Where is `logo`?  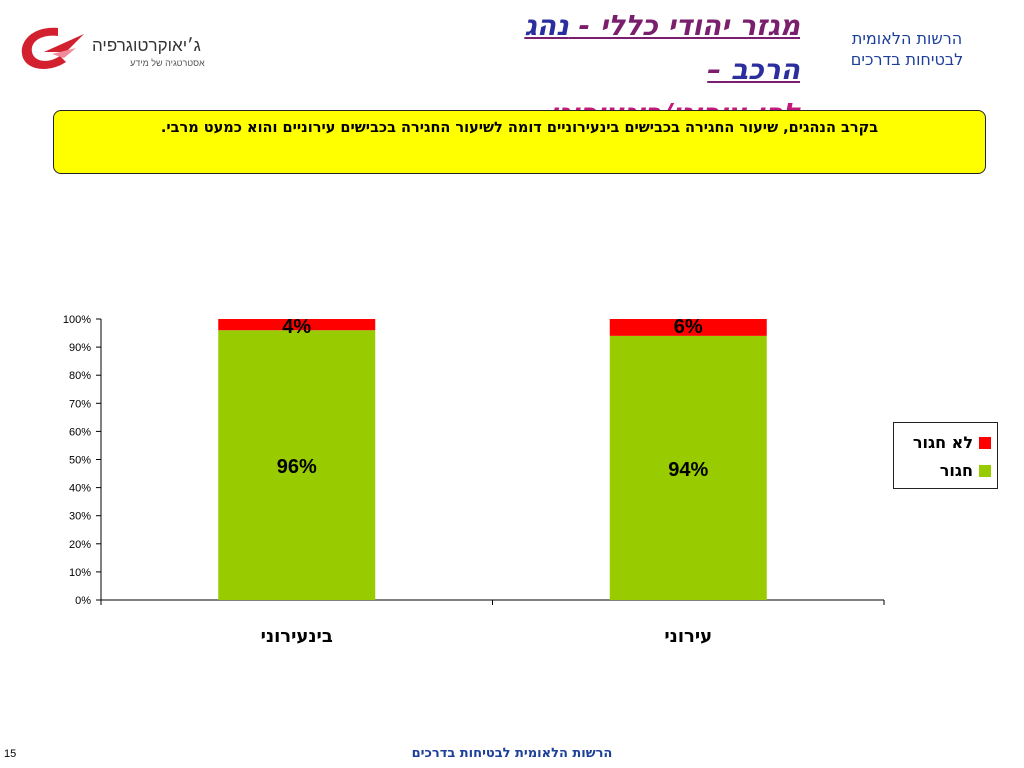
logo is located at coordinates (129, 48).